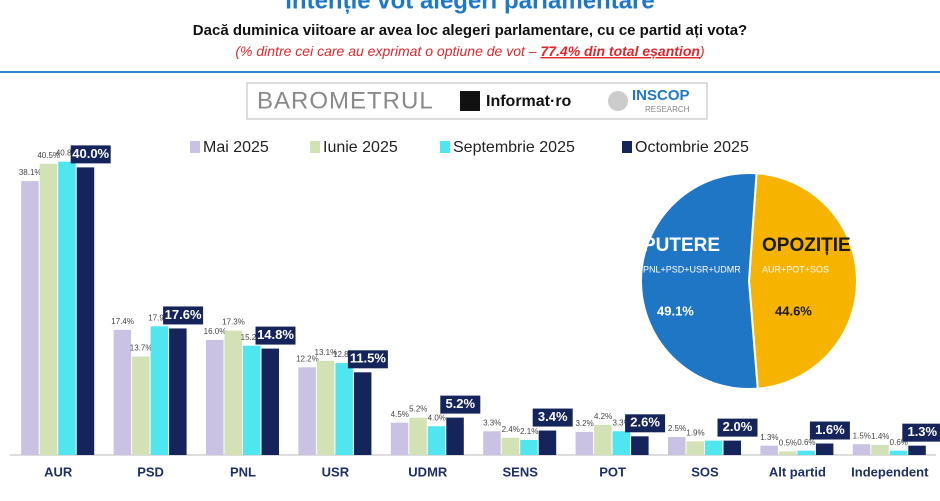 This screenshot has height=501, width=940. Describe the element at coordinates (511, 429) in the screenshot. I see `value-label: 2.4%` at that location.